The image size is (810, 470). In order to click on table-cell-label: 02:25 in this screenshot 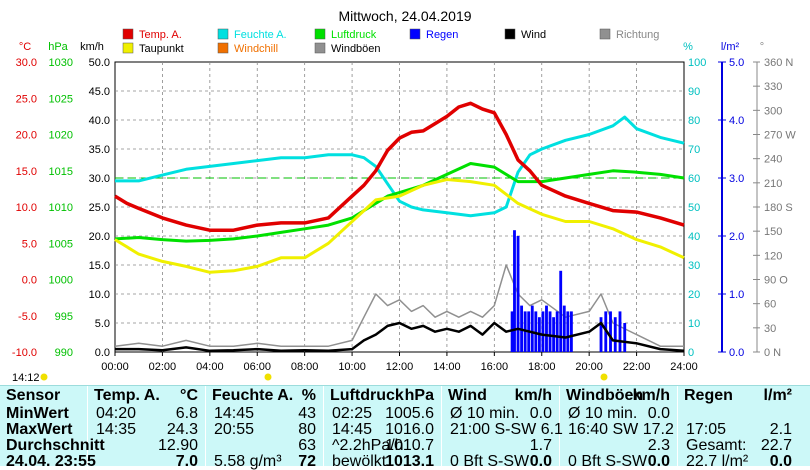, I will do `click(352, 413)`.